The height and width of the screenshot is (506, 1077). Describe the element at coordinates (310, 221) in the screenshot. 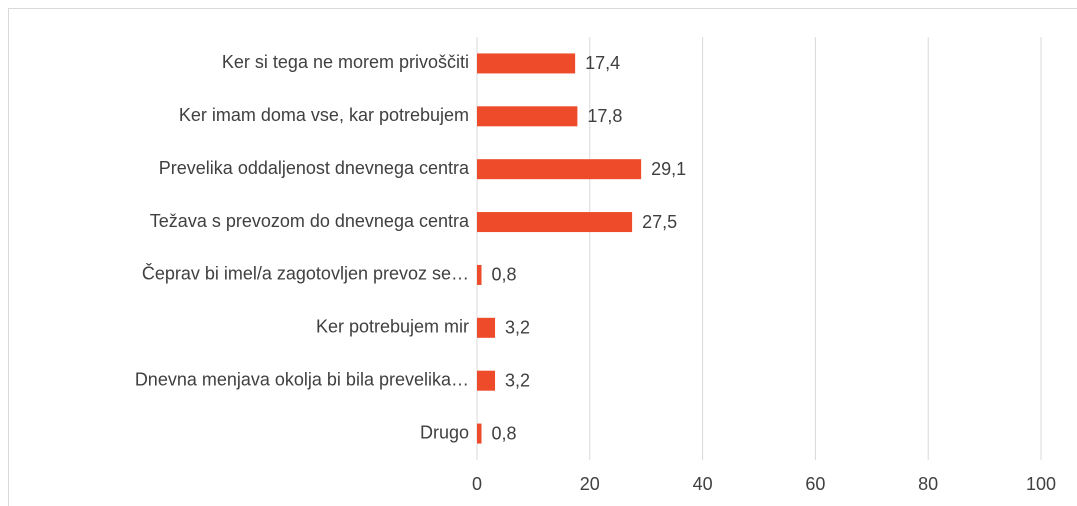

I see `y-tick-label: Težava s prevozom do dnevnega centra` at that location.